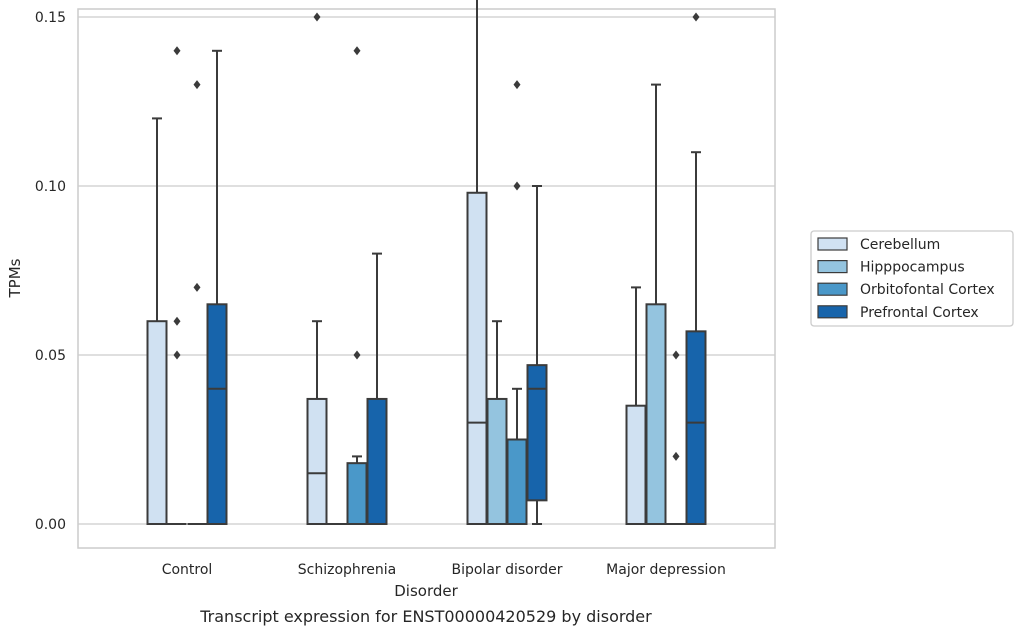 The height and width of the screenshot is (634, 1023). I want to click on x-tick-label: Major depression, so click(666, 570).